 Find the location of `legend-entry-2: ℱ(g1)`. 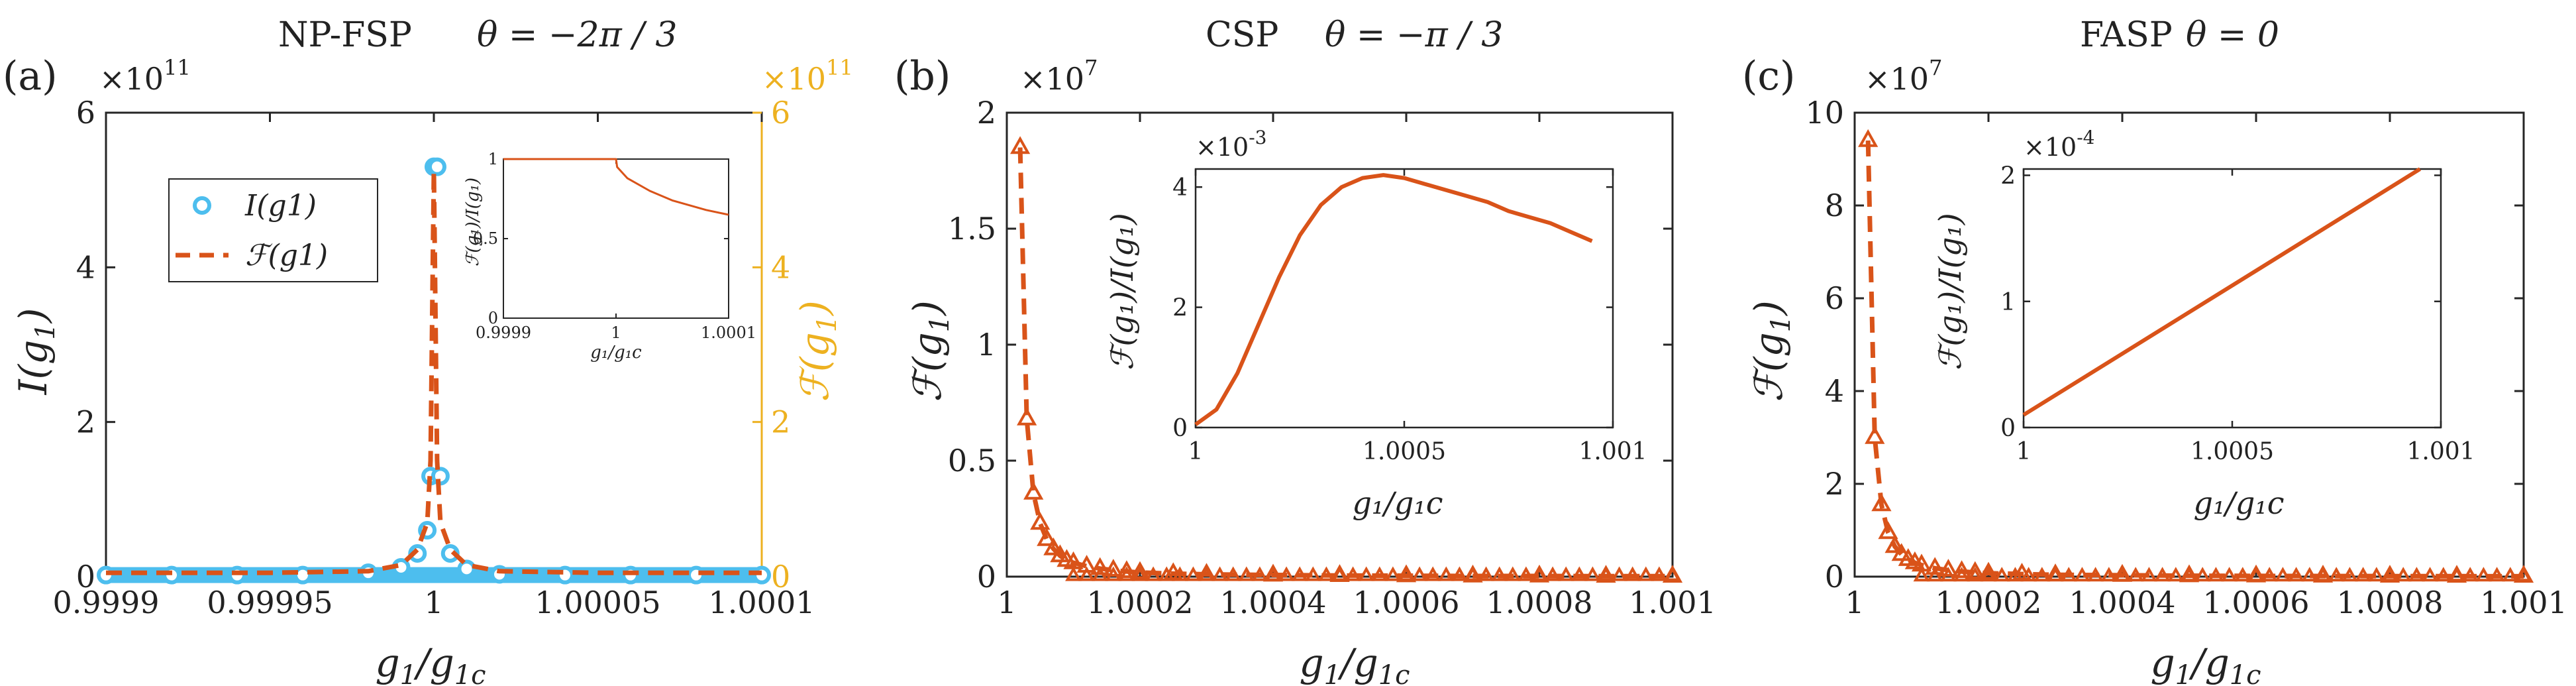

legend-entry-2: ℱ(g1) is located at coordinates (286, 256).